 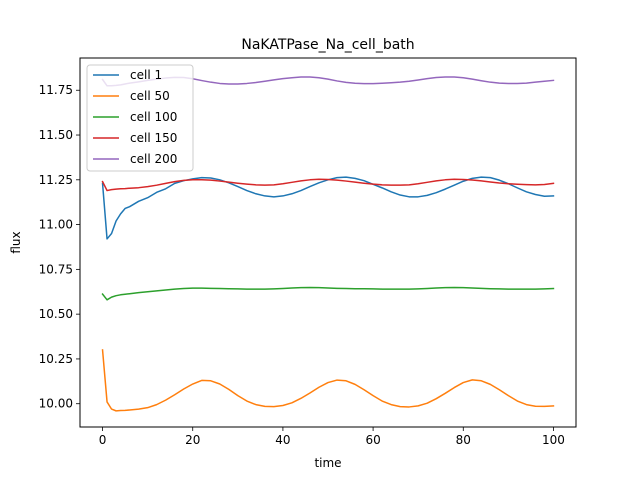 What do you see at coordinates (103, 440) in the screenshot?
I see `x-tick-label: 0` at bounding box center [103, 440].